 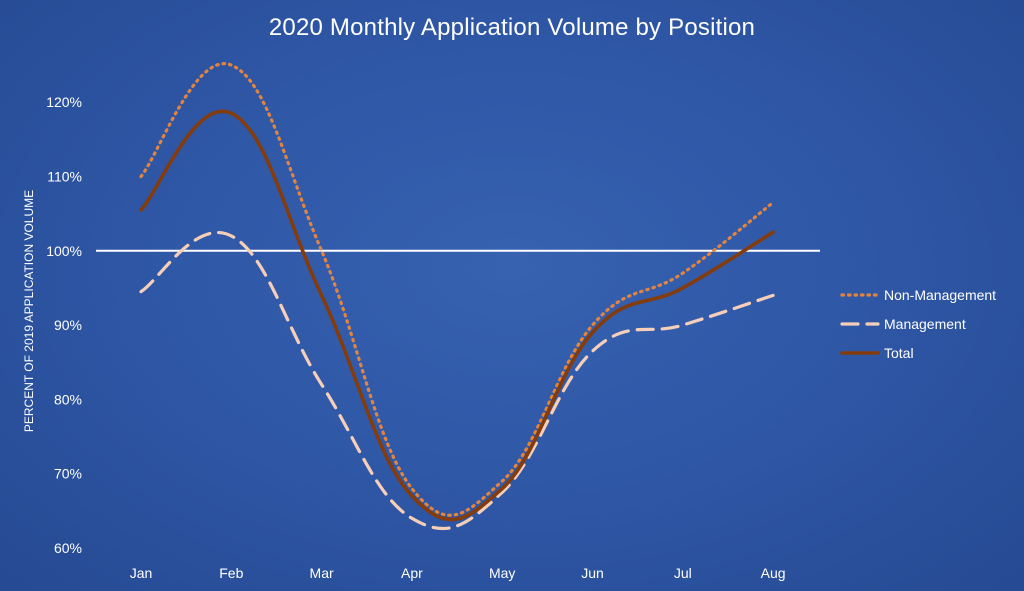 I want to click on x-tick-label: May, so click(x=502, y=573).